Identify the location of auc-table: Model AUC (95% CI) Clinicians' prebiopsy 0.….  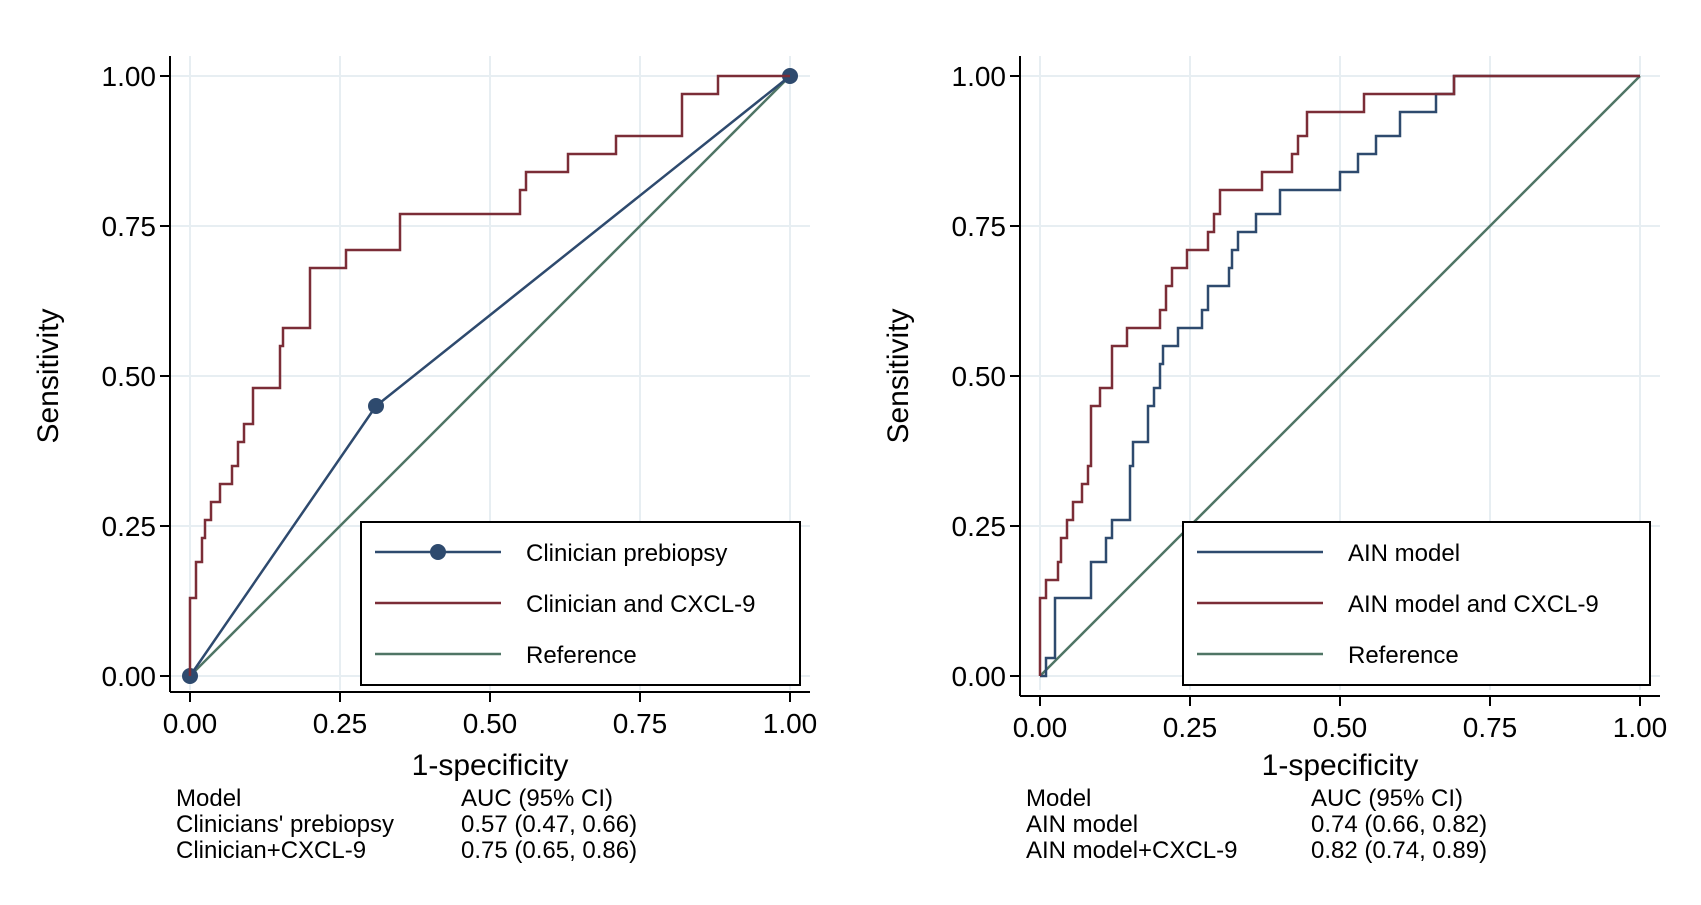
(406, 824).